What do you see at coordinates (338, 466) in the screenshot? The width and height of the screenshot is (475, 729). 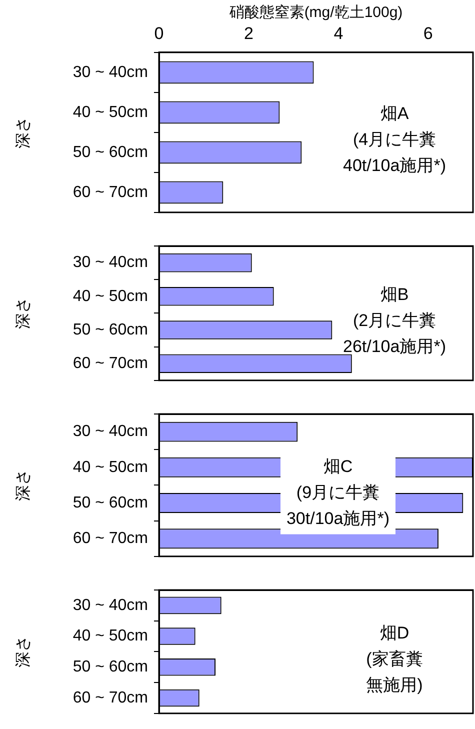 I see `annotation: 畑C` at bounding box center [338, 466].